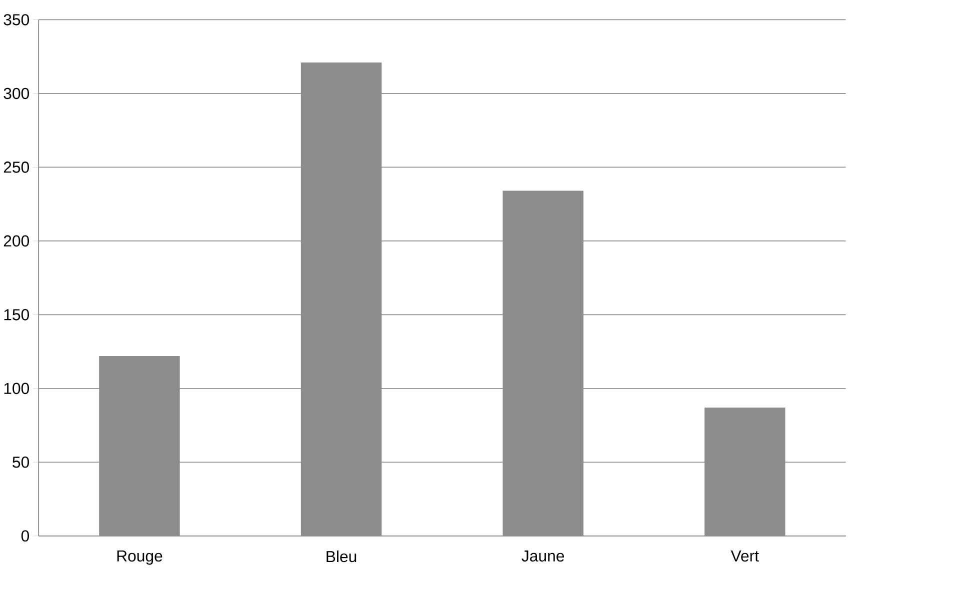  Describe the element at coordinates (139, 557) in the screenshot. I see `x-tick-label: Rouge` at that location.